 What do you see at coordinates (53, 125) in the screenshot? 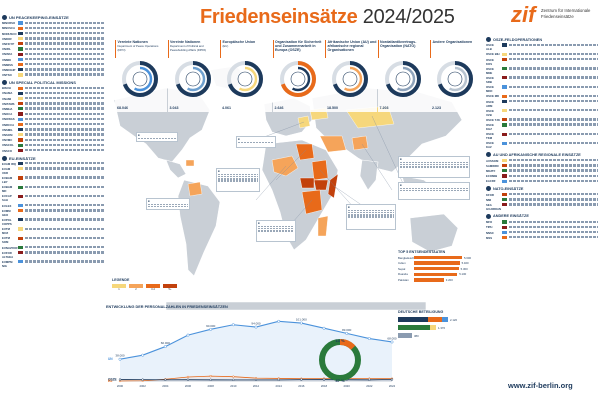
I see `mission-row: UNRCCA` at bounding box center [53, 125].